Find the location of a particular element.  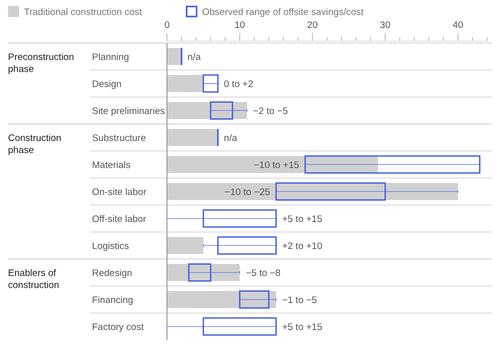

y-tick-label: Site preliminaries is located at coordinates (129, 111).